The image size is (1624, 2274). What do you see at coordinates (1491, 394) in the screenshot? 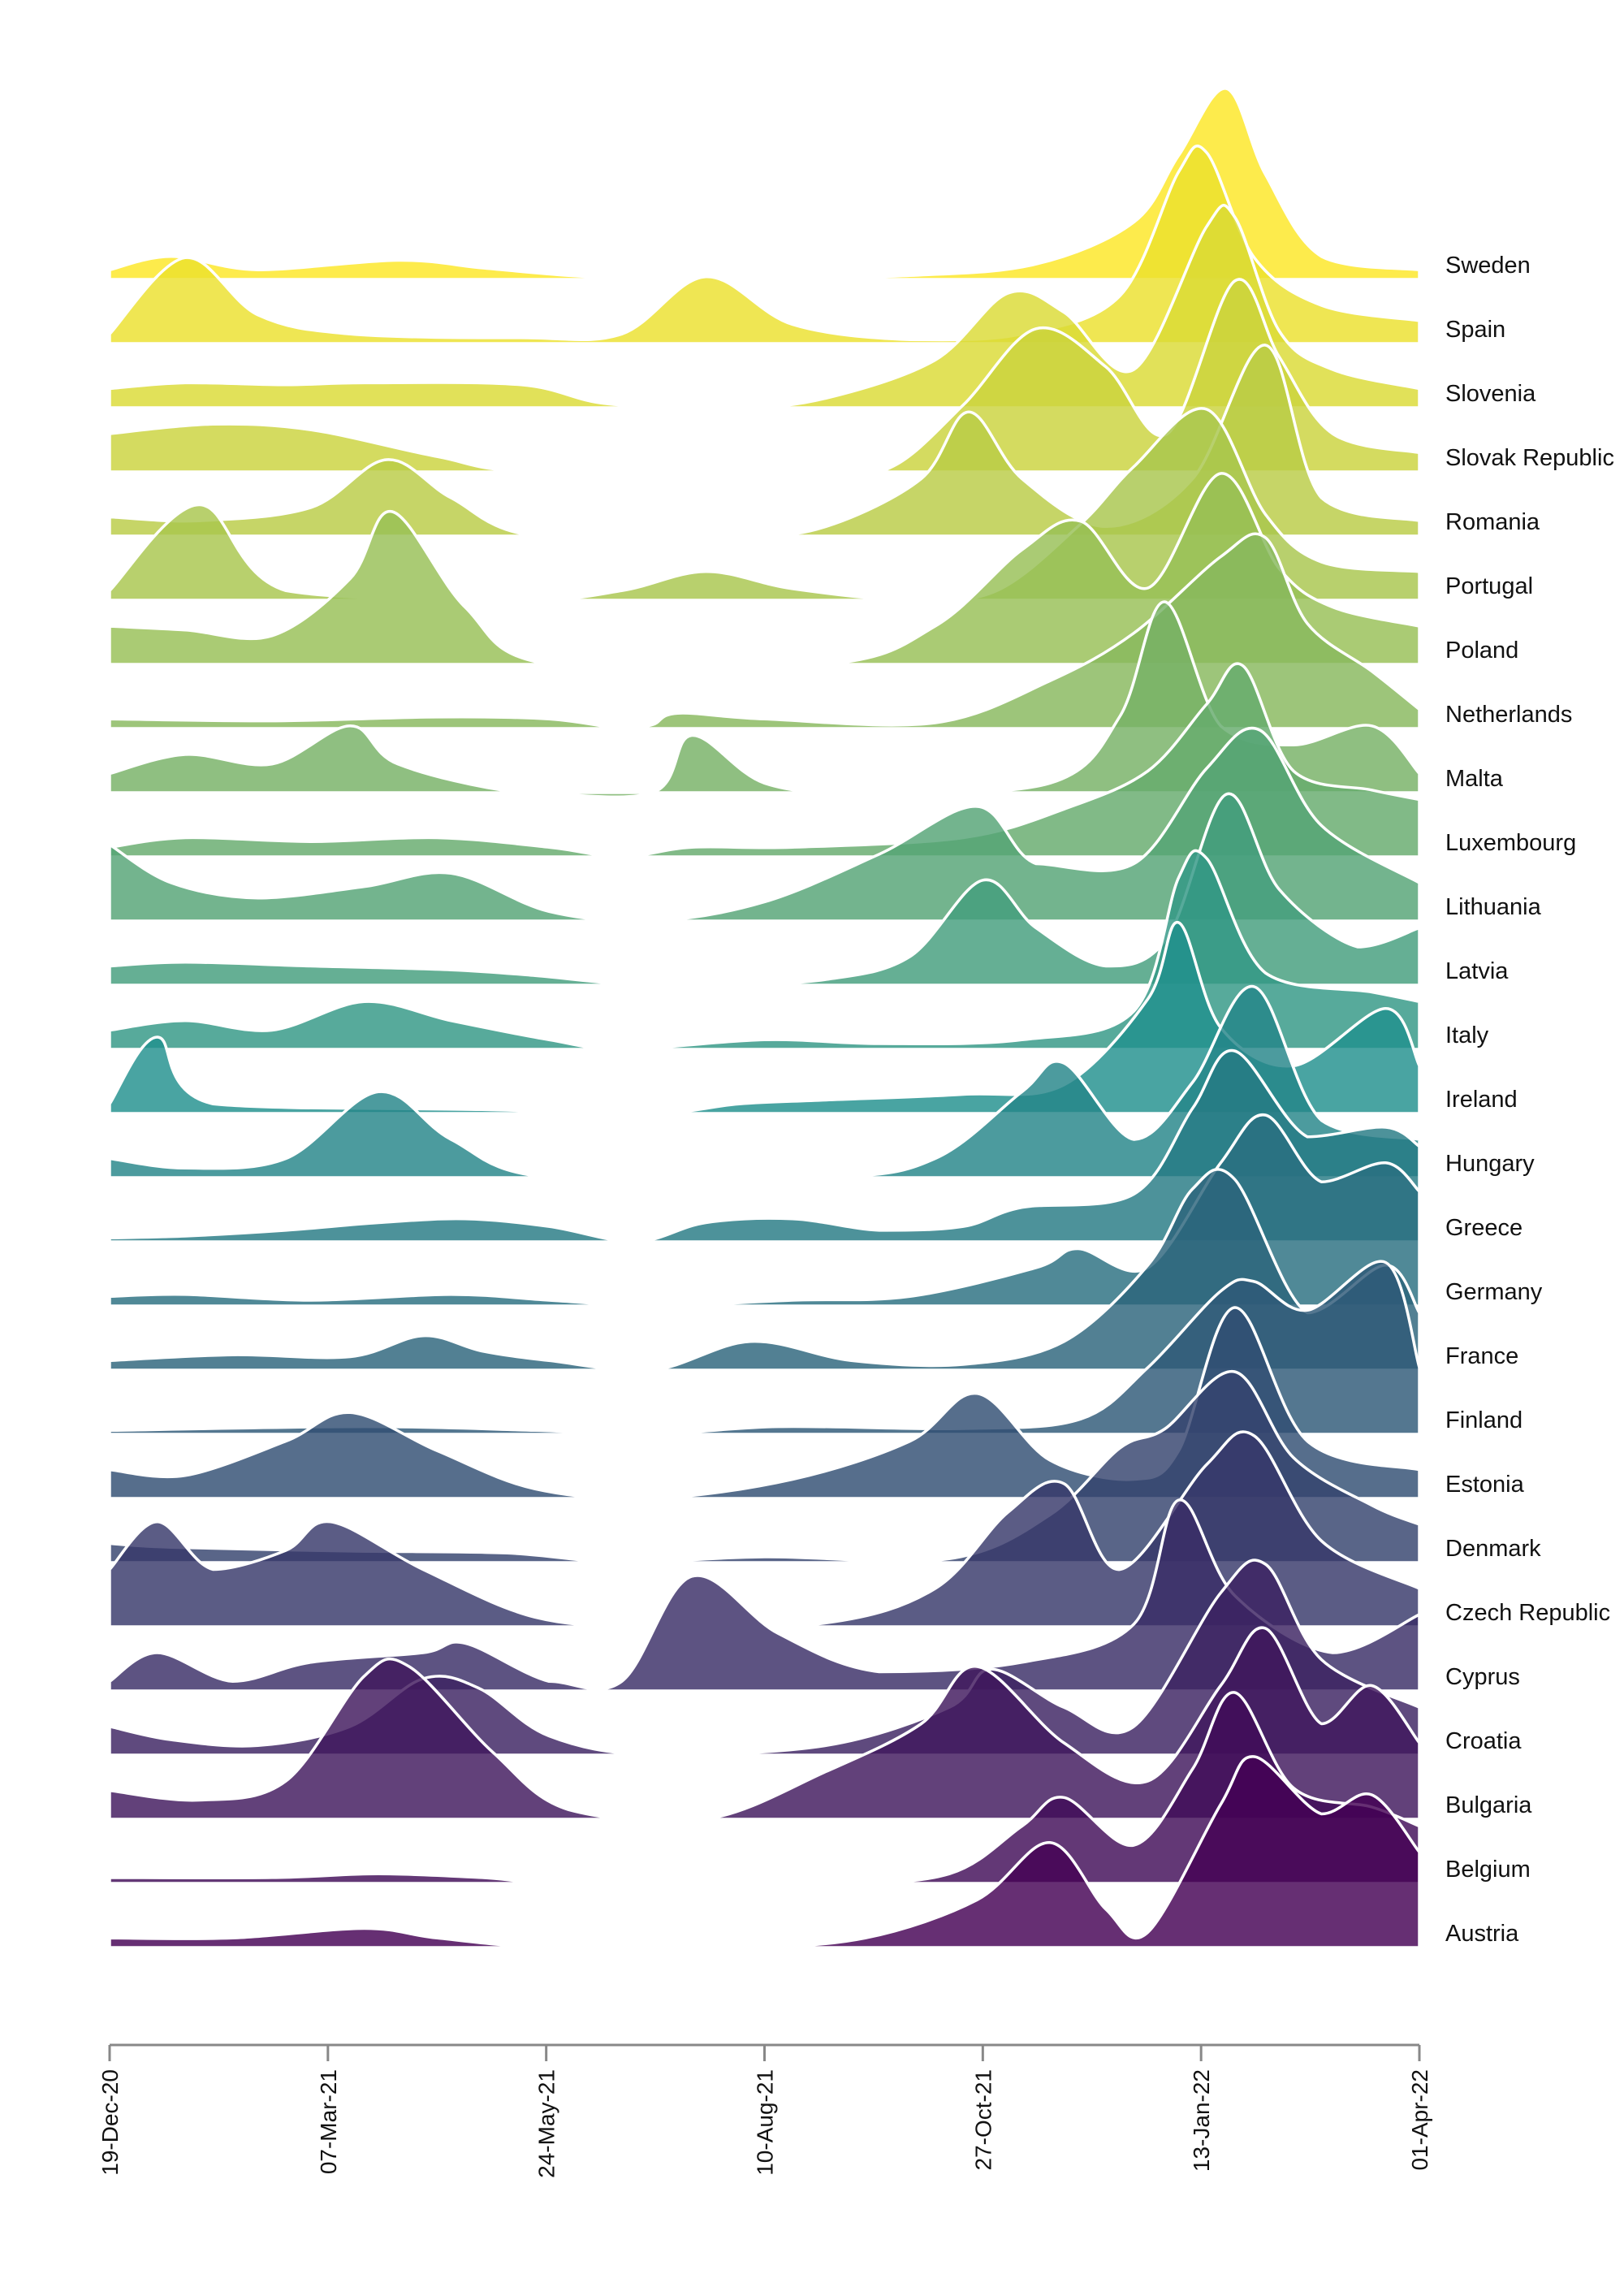
I see `series-label-slovenia: Slovenia` at bounding box center [1491, 394].